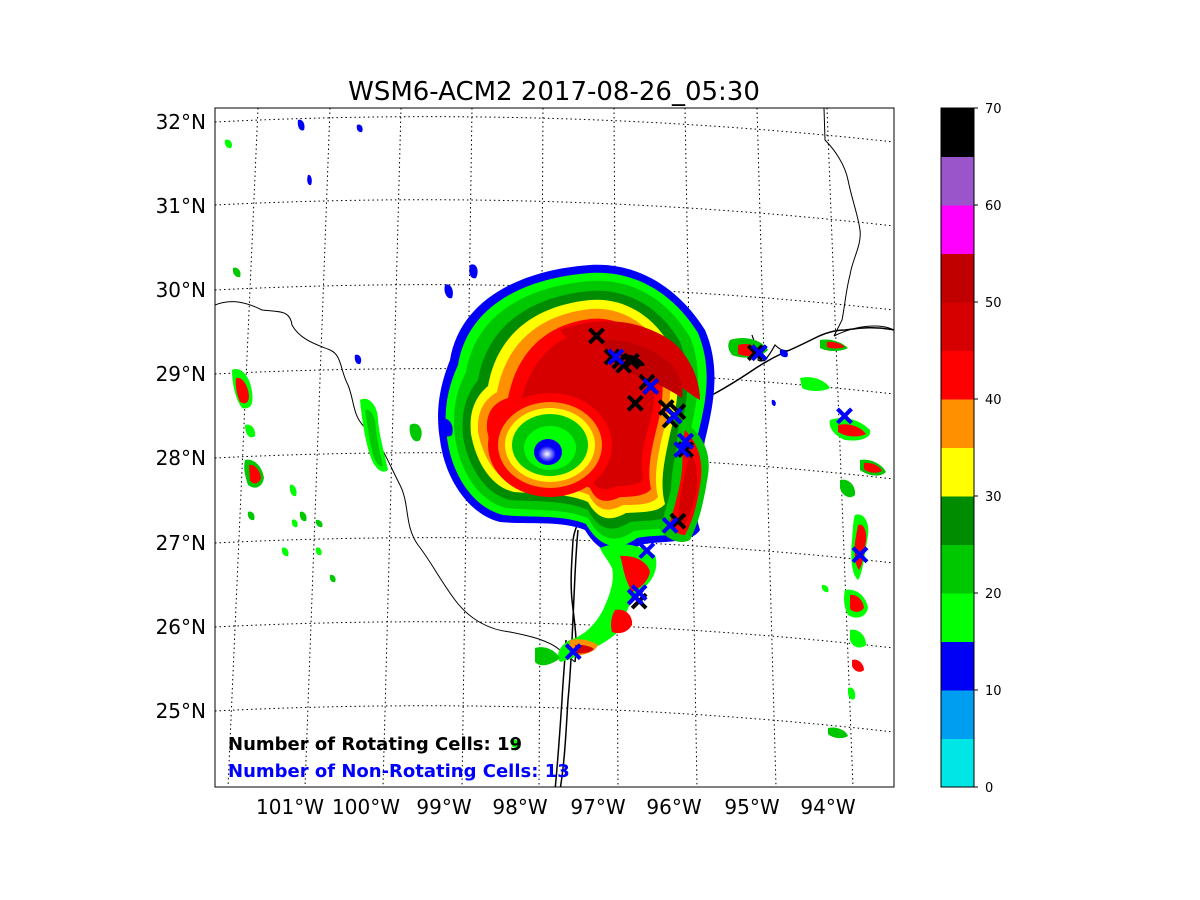  What do you see at coordinates (993, 206) in the screenshot?
I see `colorbar-tick-label: 60` at bounding box center [993, 206].